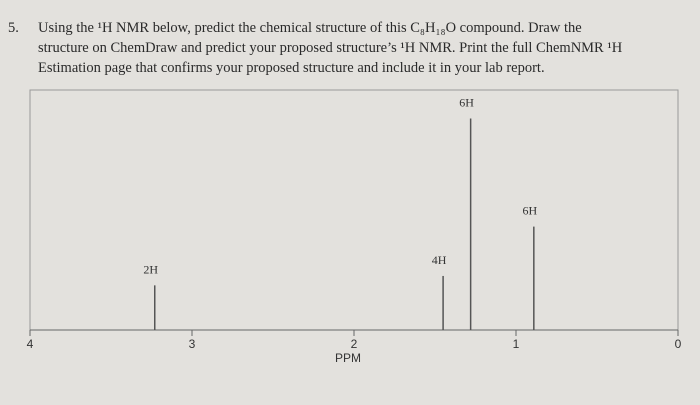  What do you see at coordinates (30, 344) in the screenshot?
I see `x-tick-label: 4` at bounding box center [30, 344].